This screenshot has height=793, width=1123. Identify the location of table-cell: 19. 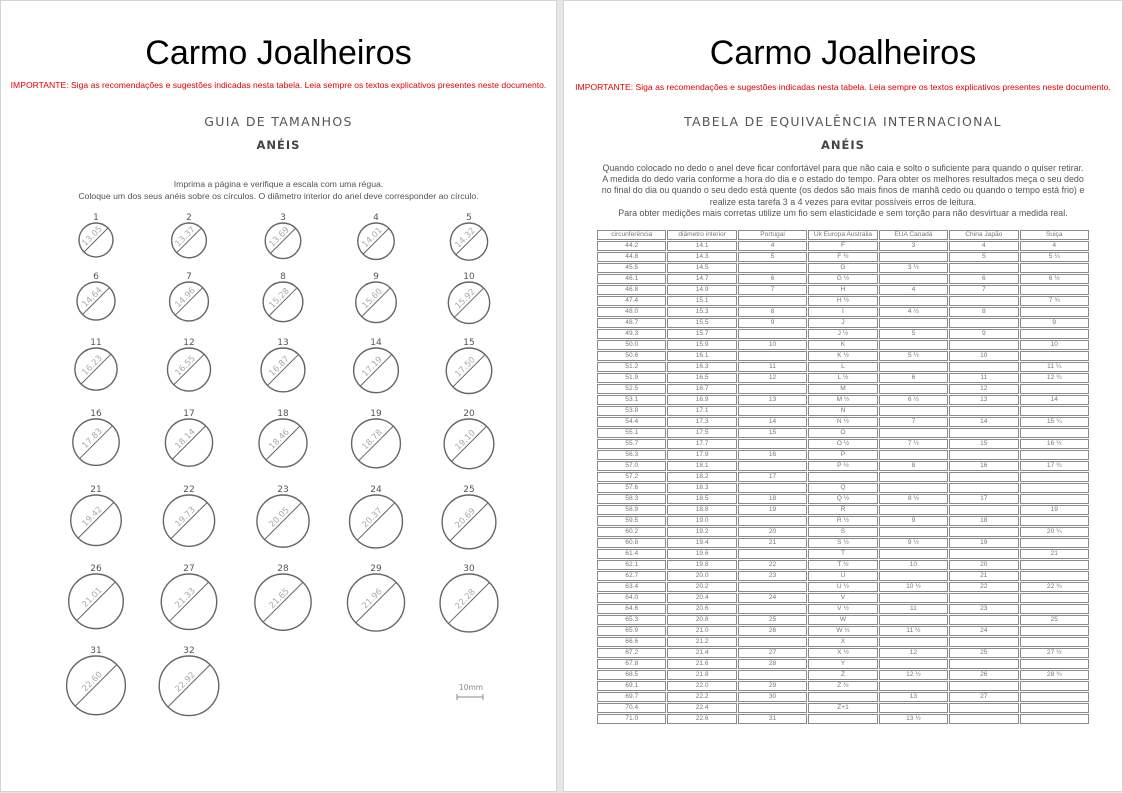
(1054, 510).